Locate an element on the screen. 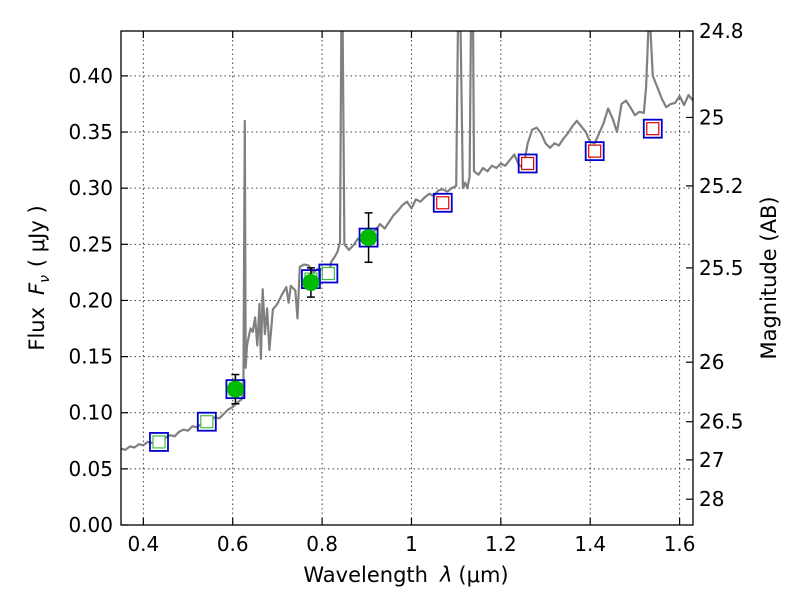 The image size is (800, 600). right-tick-label: 25.5 is located at coordinates (721, 268).